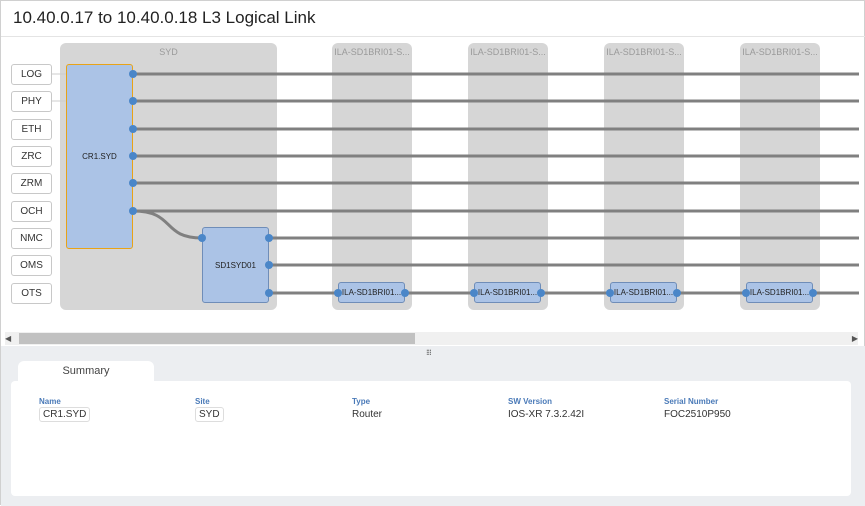 The image size is (865, 506). Describe the element at coordinates (209, 414) in the screenshot. I see `site-value: SYD` at that location.